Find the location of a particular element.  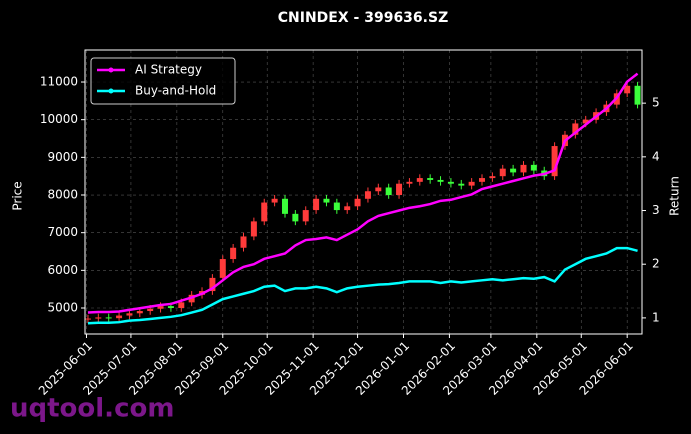

y2-tick-label: 5 is located at coordinates (656, 103).